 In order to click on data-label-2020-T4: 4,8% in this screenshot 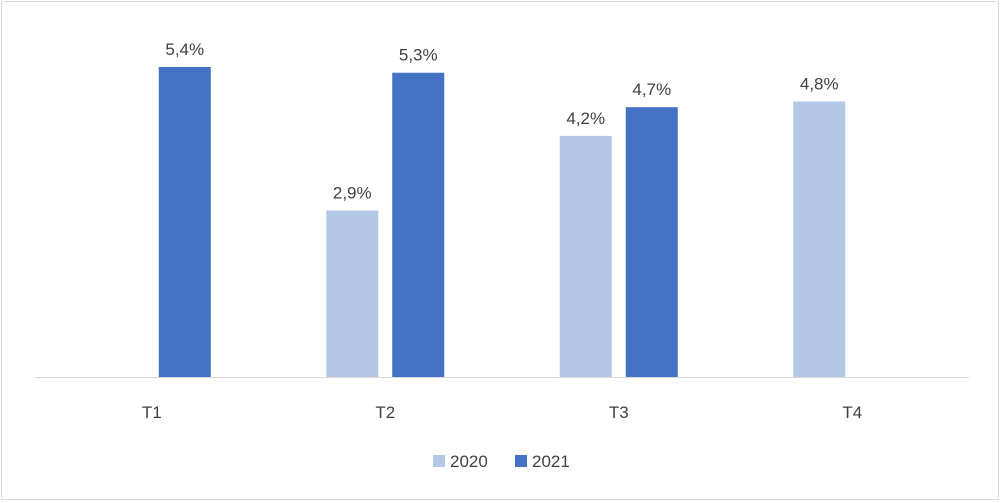, I will do `click(819, 83)`.